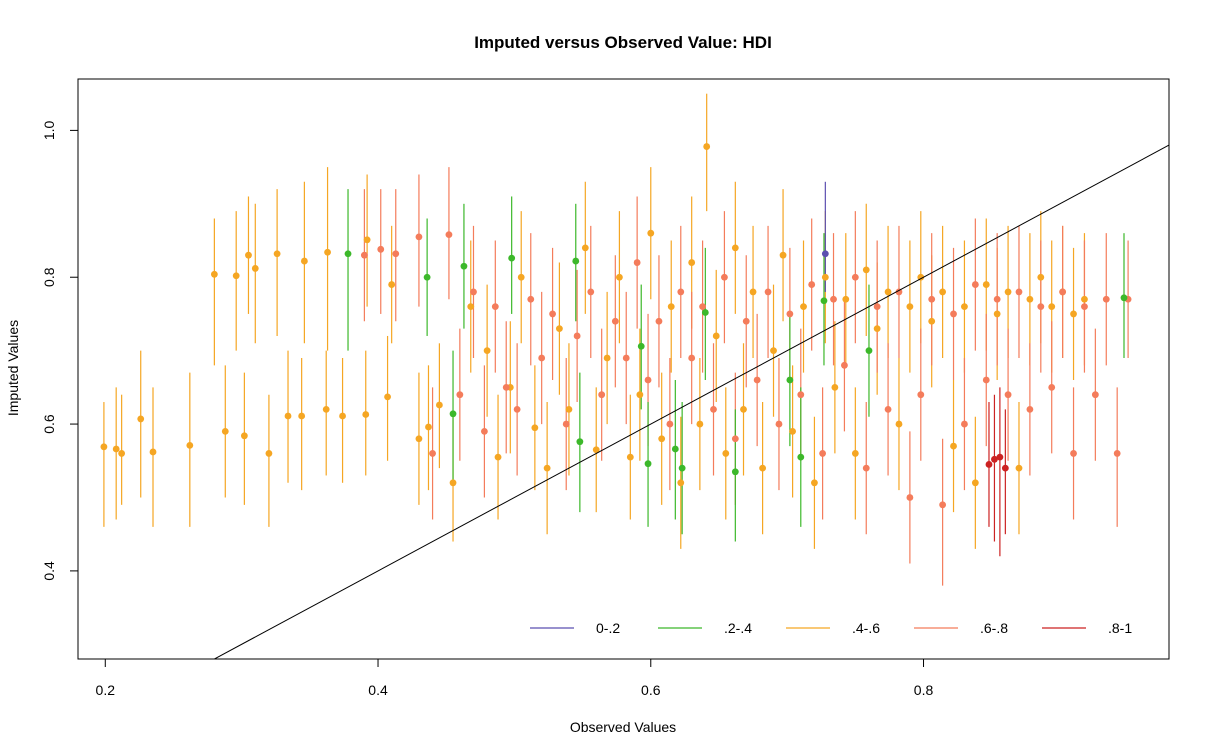 This screenshot has width=1211, height=756. What do you see at coordinates (378, 690) in the screenshot?
I see `x-tick-label: 0.4` at bounding box center [378, 690].